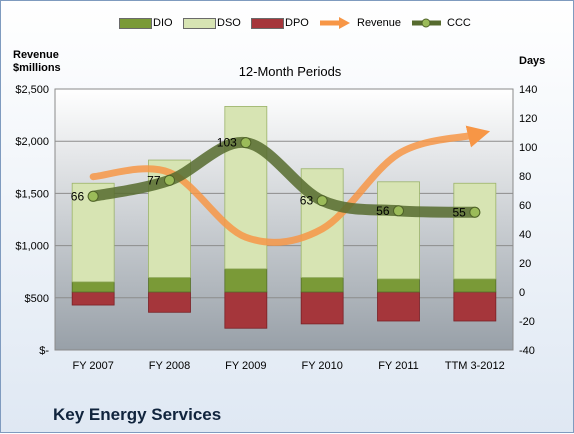  What do you see at coordinates (32, 220) in the screenshot?
I see `left-axis-ticks: $- $500 $1,000 $1,500 $2,000 $2,500` at bounding box center [32, 220].